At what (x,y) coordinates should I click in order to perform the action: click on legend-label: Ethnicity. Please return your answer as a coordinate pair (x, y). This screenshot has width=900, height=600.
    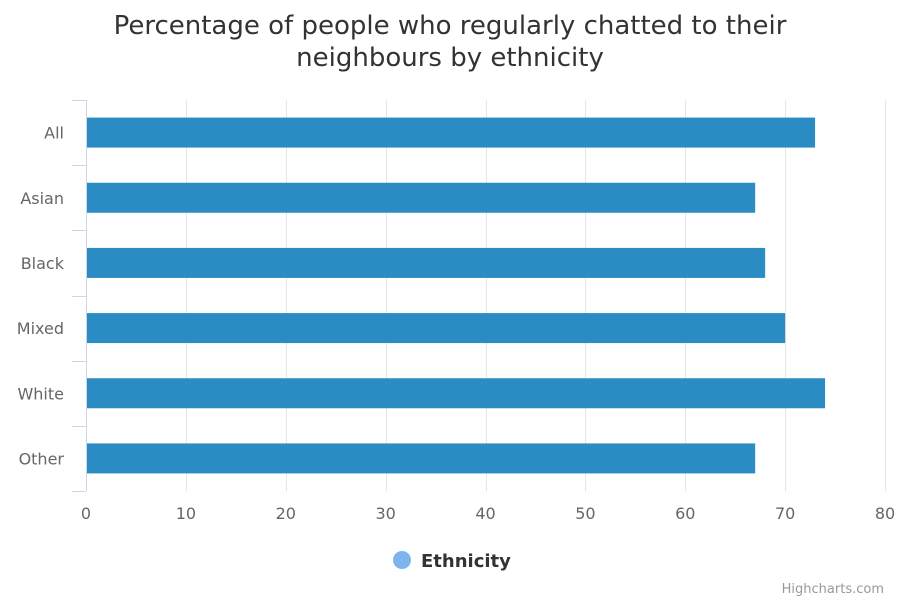
    Looking at the image, I should click on (466, 561).